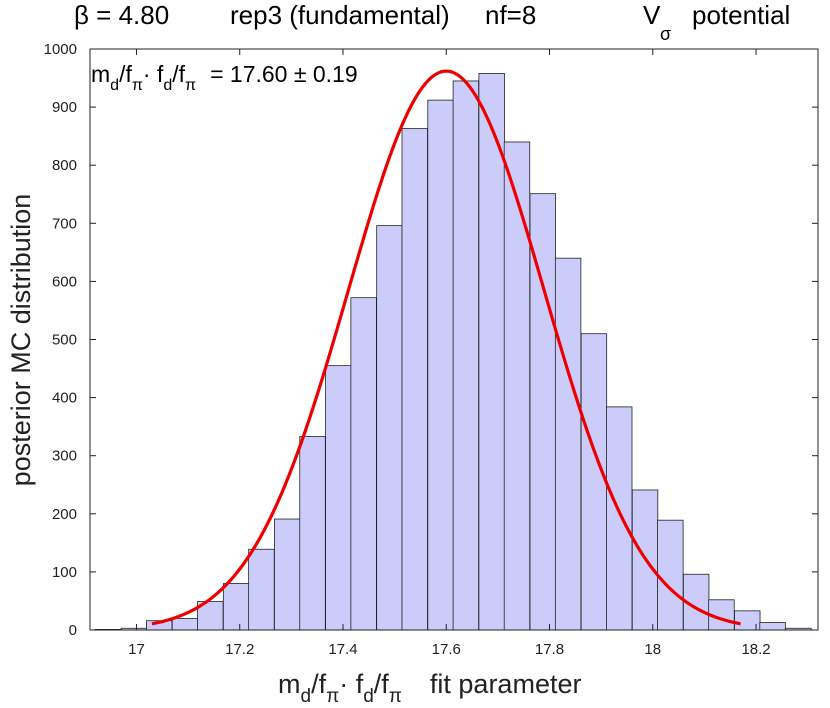  Describe the element at coordinates (137, 85) in the screenshot. I see `annot-sub-pi1: π` at that location.